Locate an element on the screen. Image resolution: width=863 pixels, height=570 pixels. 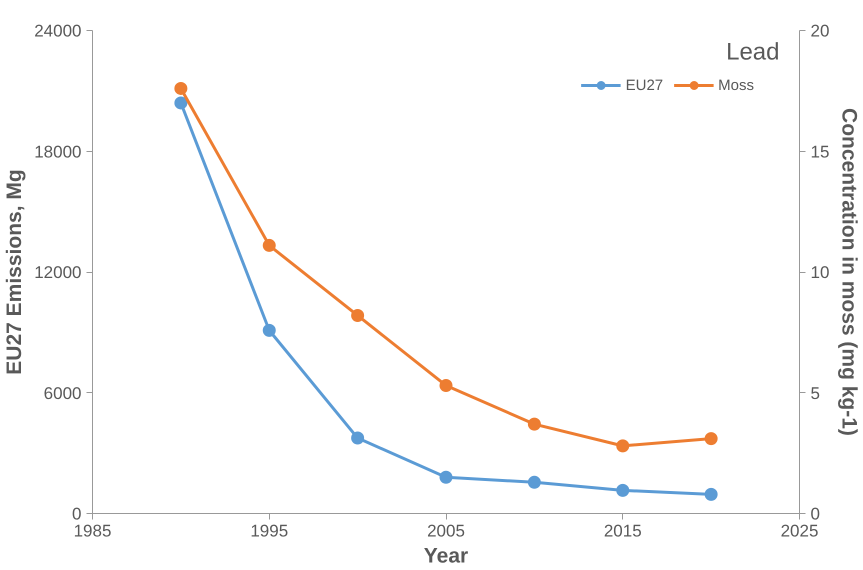
y2-tick-label: 10 is located at coordinates (820, 272).